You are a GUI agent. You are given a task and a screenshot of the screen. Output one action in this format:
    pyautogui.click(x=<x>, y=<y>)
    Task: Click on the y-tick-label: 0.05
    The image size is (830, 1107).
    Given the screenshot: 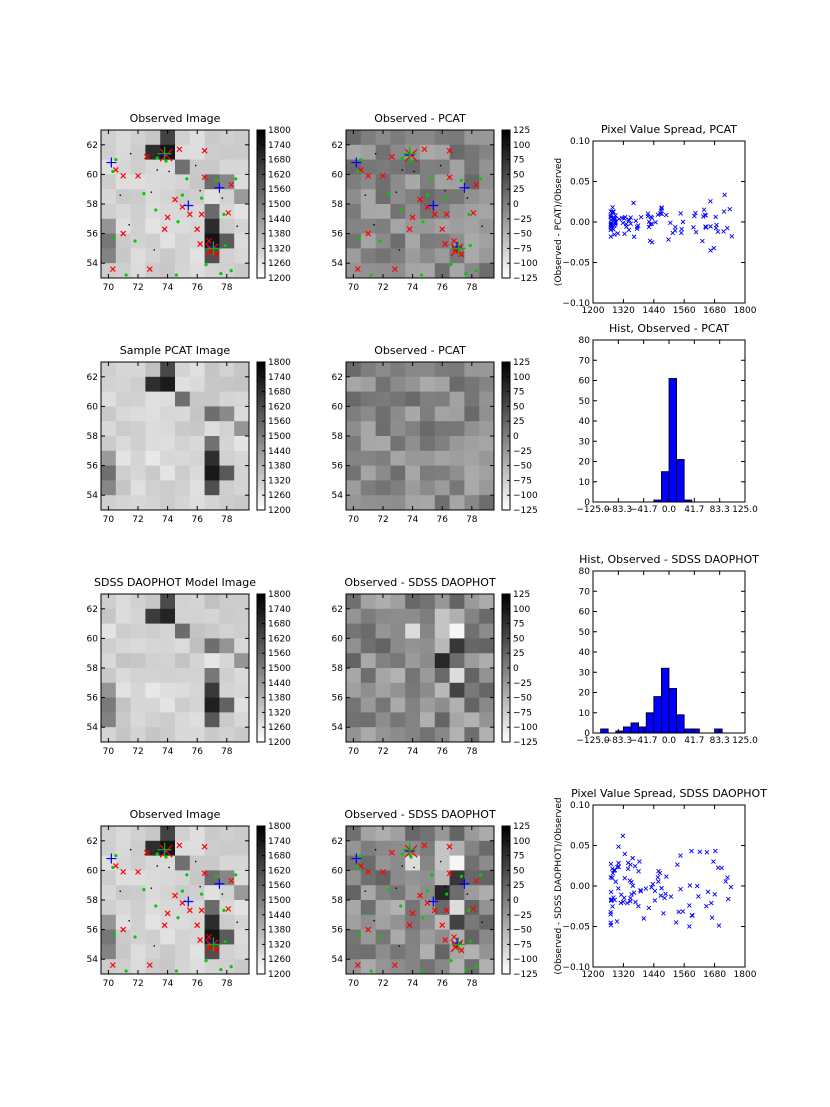 What is the action you would take?
    pyautogui.click(x=580, y=183)
    